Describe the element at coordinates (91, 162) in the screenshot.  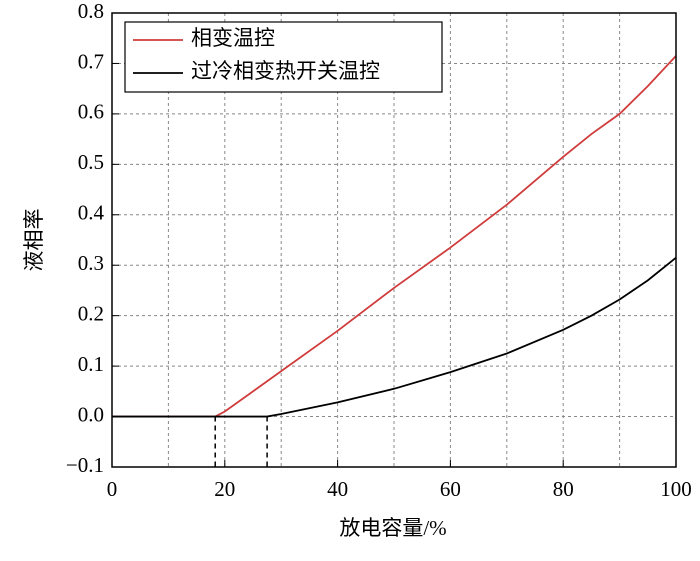
I see `y-tick-label: 0.5` at that location.